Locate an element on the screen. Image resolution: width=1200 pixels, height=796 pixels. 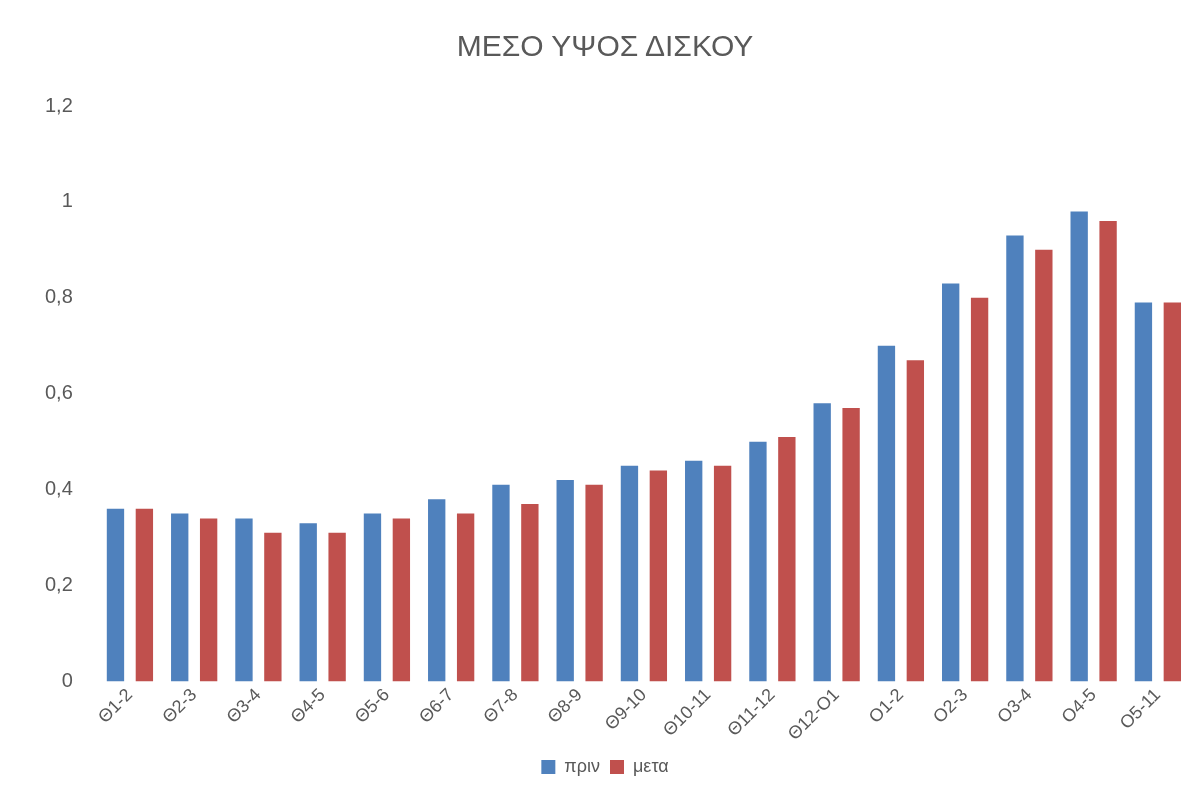
y-tick-label: 0,2 is located at coordinates (58, 584).